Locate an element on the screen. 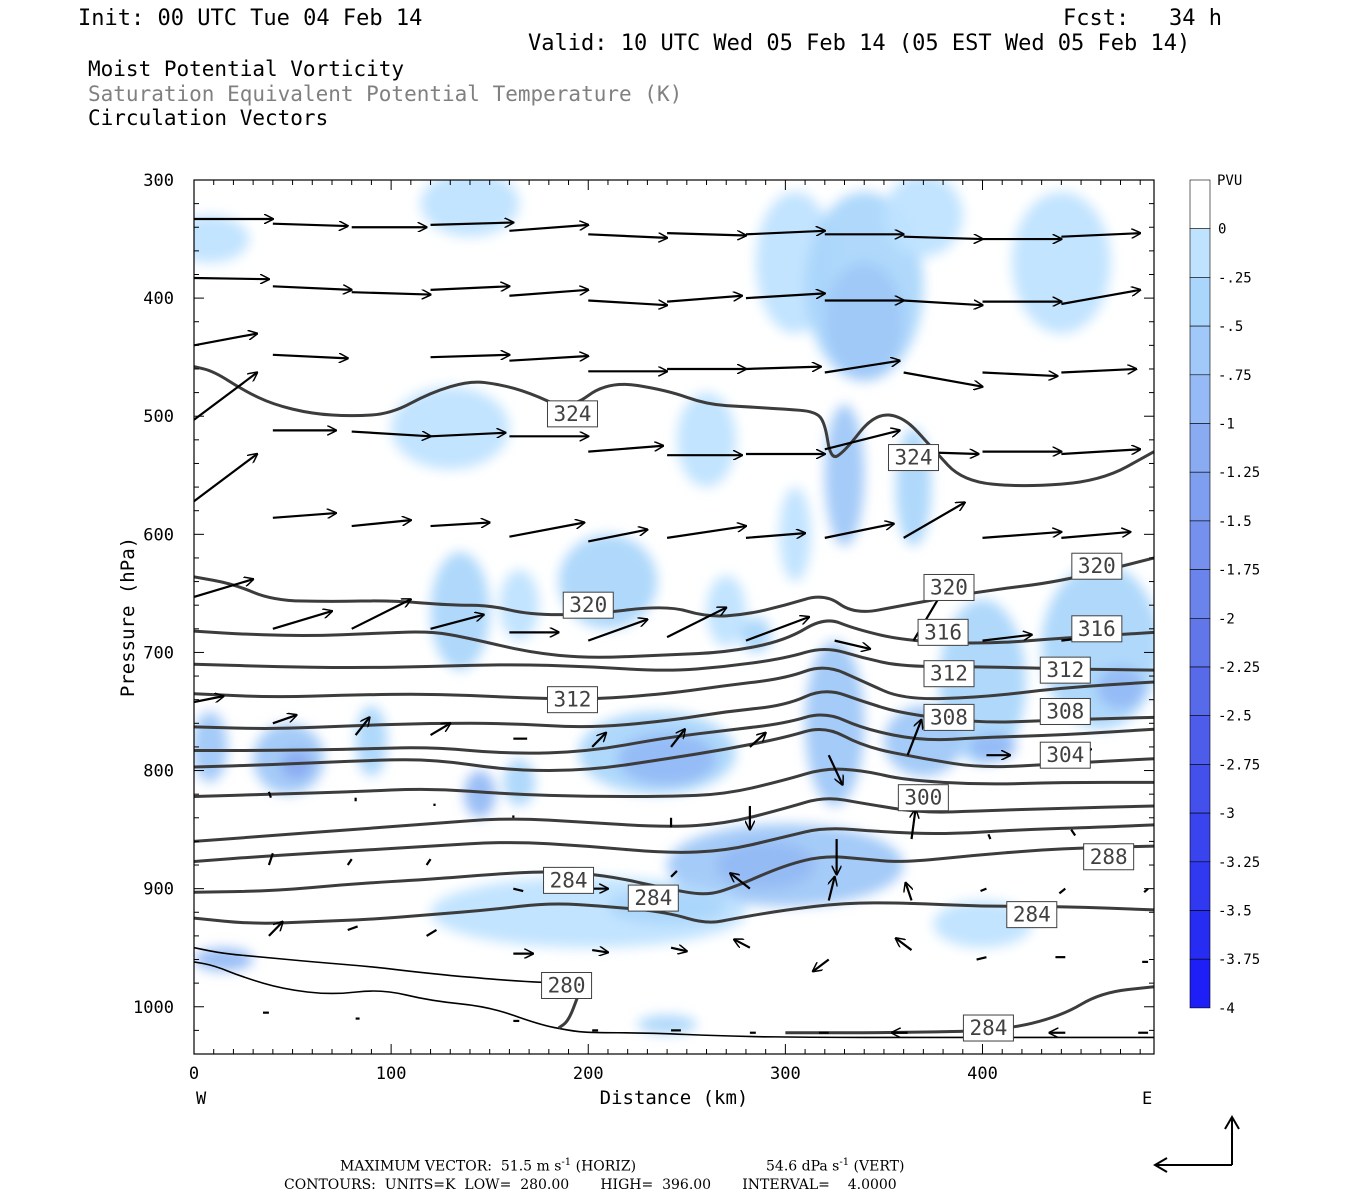 The width and height of the screenshot is (1350, 1200). colorbar-label: -1.5 is located at coordinates (1235, 522).